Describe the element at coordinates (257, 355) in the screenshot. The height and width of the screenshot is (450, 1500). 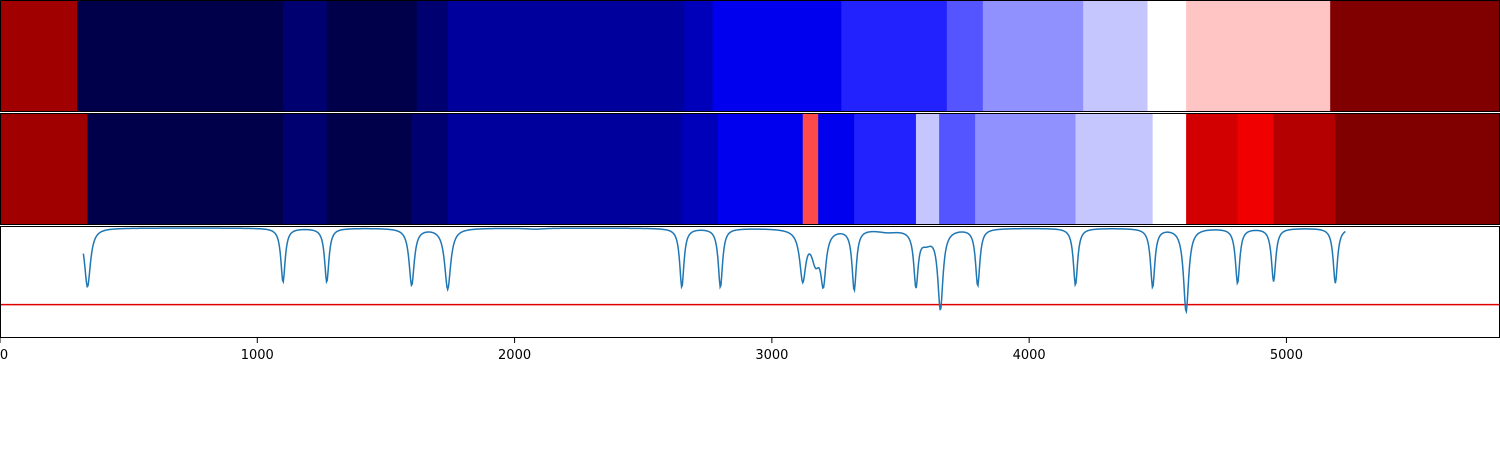
I see `x-tick-label: 1000` at that location.